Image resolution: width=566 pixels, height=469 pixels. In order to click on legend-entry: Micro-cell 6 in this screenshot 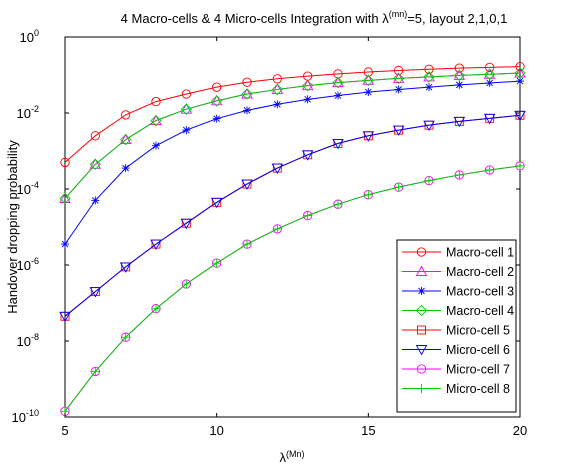, I will do `click(456, 350)`.